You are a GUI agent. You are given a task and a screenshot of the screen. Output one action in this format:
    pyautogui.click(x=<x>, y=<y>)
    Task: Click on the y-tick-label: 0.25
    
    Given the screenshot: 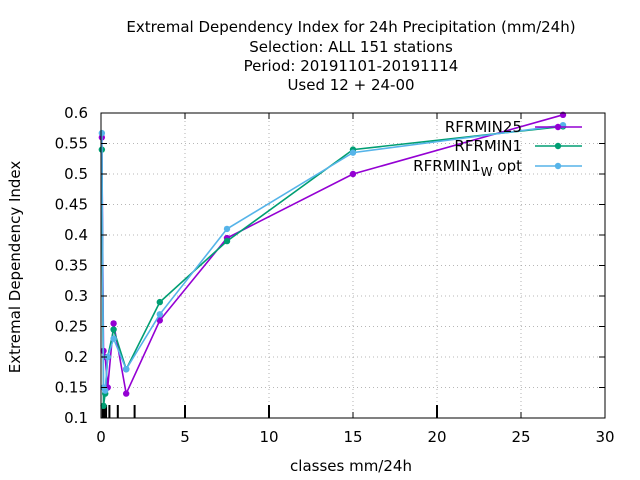 What is the action you would take?
    pyautogui.click(x=71, y=327)
    